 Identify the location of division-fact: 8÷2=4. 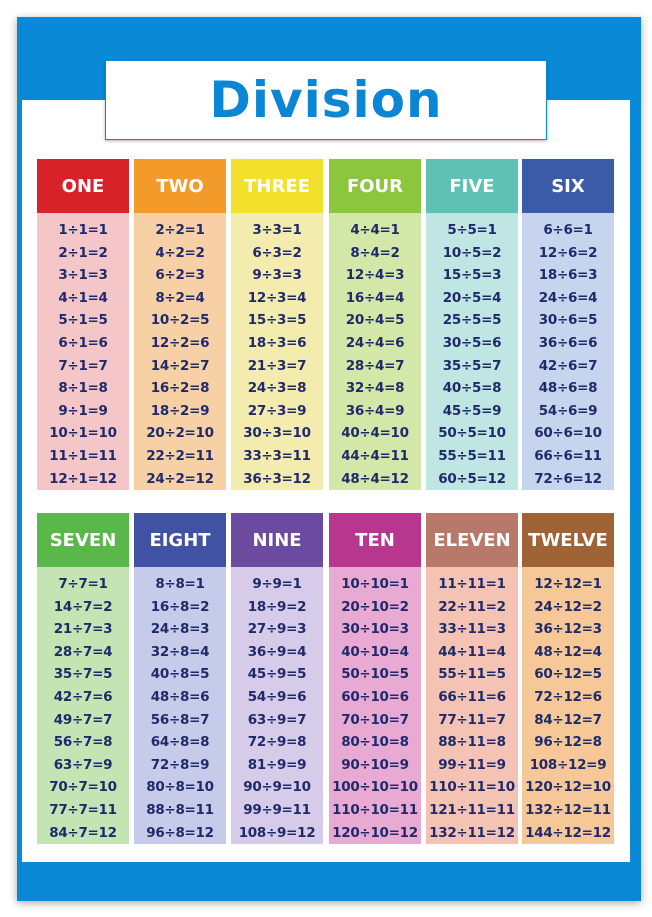
(180, 297).